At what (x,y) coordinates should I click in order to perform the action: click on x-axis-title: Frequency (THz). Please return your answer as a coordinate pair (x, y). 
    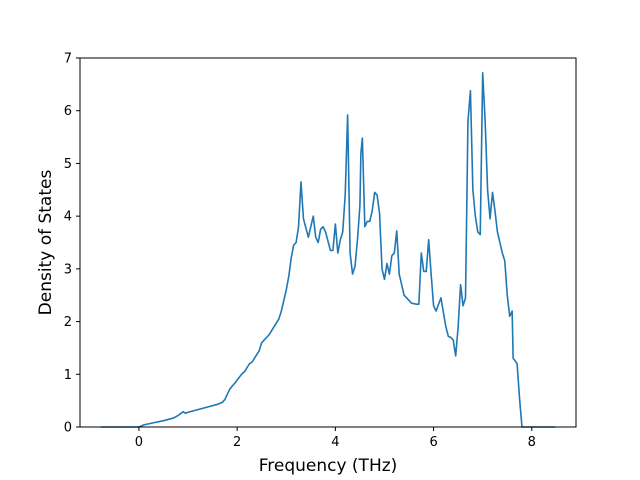
    Looking at the image, I should click on (328, 466).